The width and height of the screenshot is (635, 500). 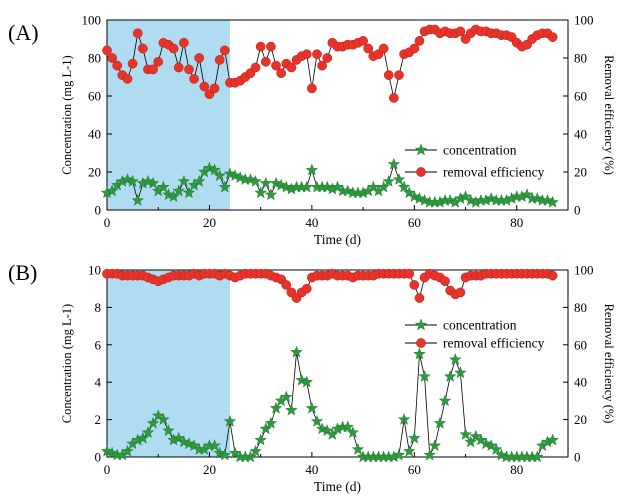 I want to click on y2-tick-label: 60, so click(x=580, y=96).